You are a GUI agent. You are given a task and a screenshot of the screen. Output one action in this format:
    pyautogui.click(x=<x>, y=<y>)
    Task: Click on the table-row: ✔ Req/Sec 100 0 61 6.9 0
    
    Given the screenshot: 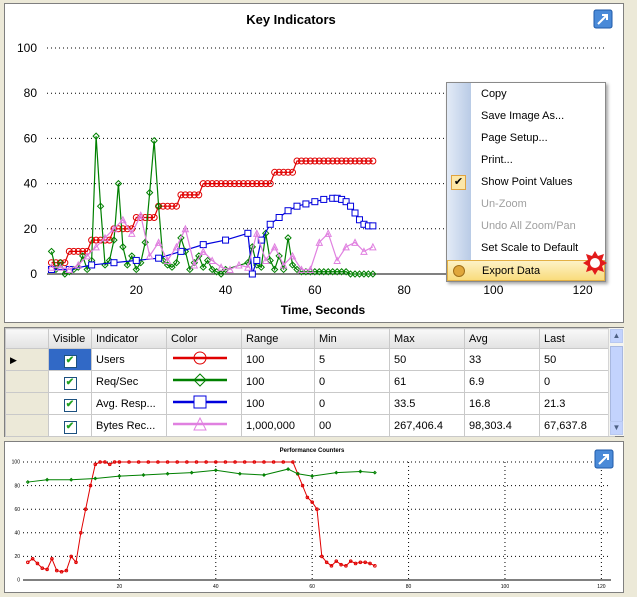 What is the action you would take?
    pyautogui.click(x=310, y=381)
    